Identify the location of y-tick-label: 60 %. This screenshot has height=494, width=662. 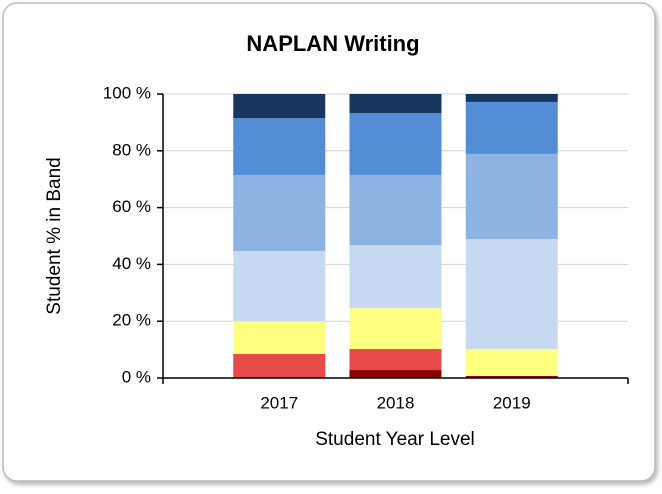
(131, 206).